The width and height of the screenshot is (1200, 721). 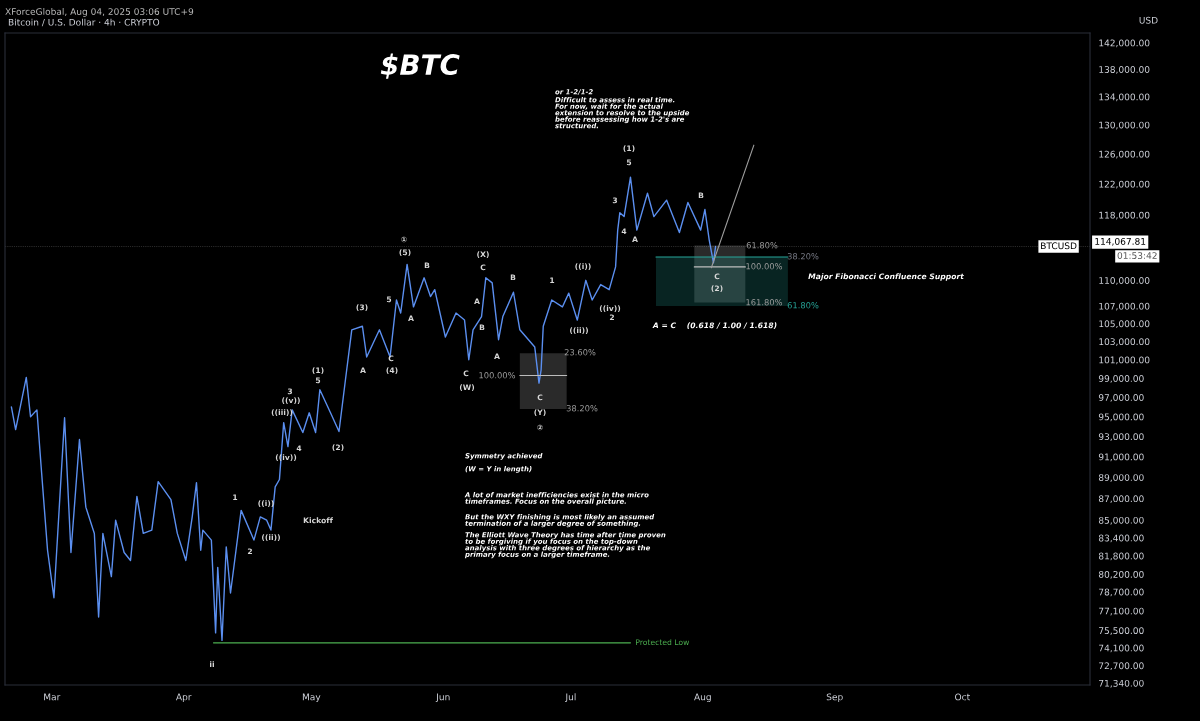 I want to click on y-tick-label: 85,000.00, so click(x=1121, y=520).